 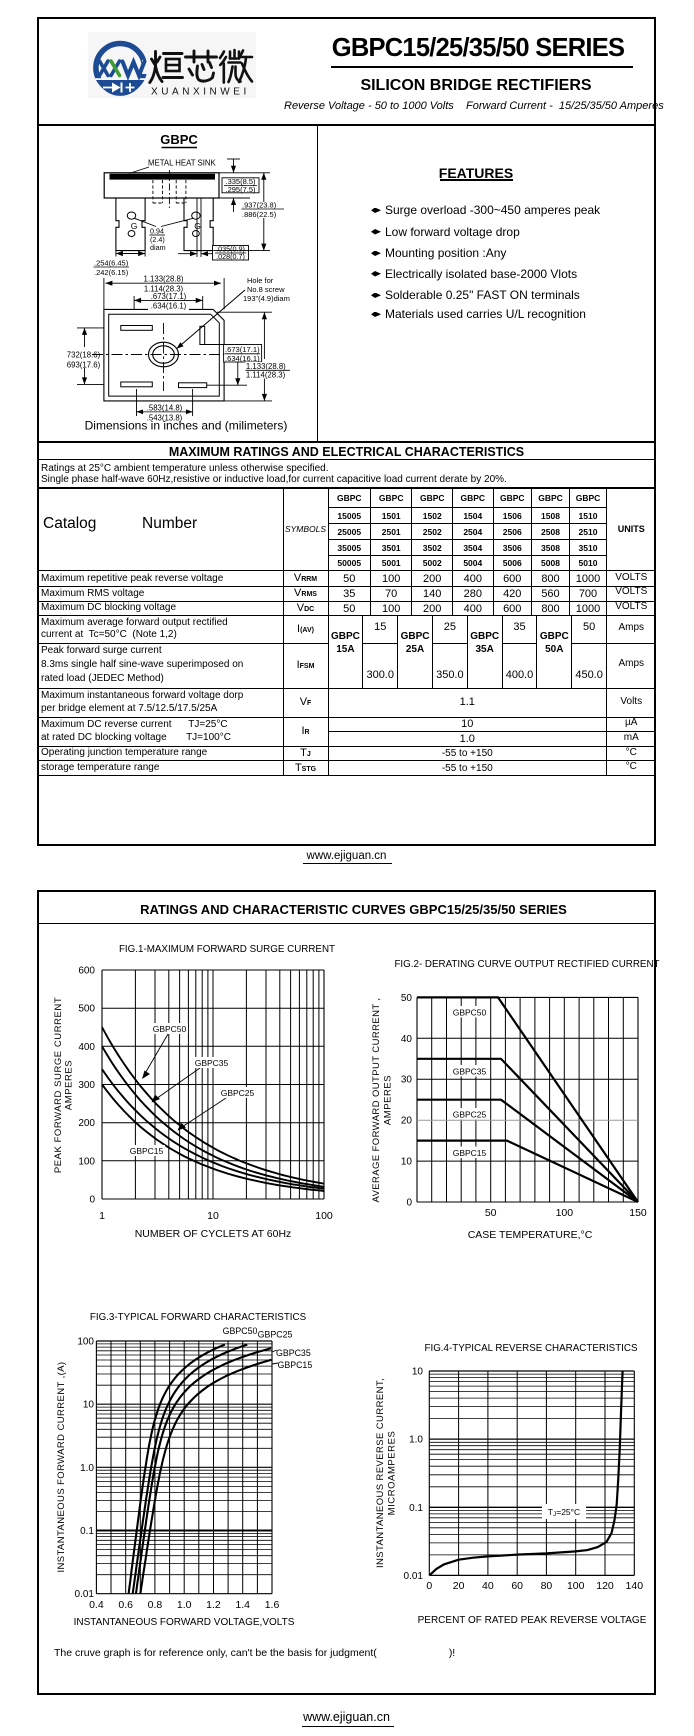 I want to click on svg-text: (2.4), so click(x=157, y=239).